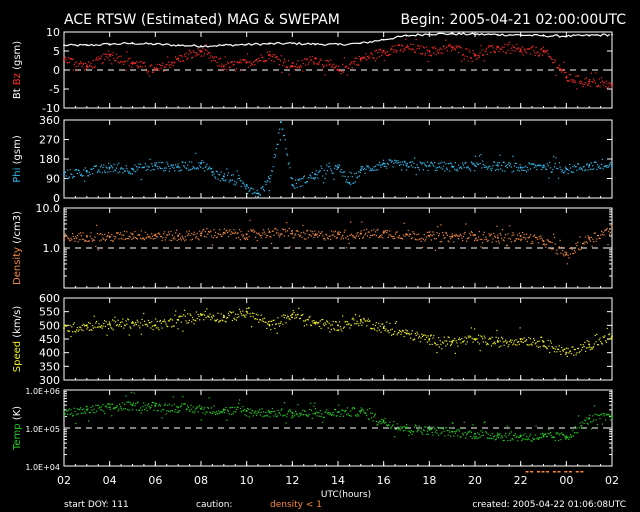  Describe the element at coordinates (292, 43) in the screenshot. I see `data-point-bt` at that location.